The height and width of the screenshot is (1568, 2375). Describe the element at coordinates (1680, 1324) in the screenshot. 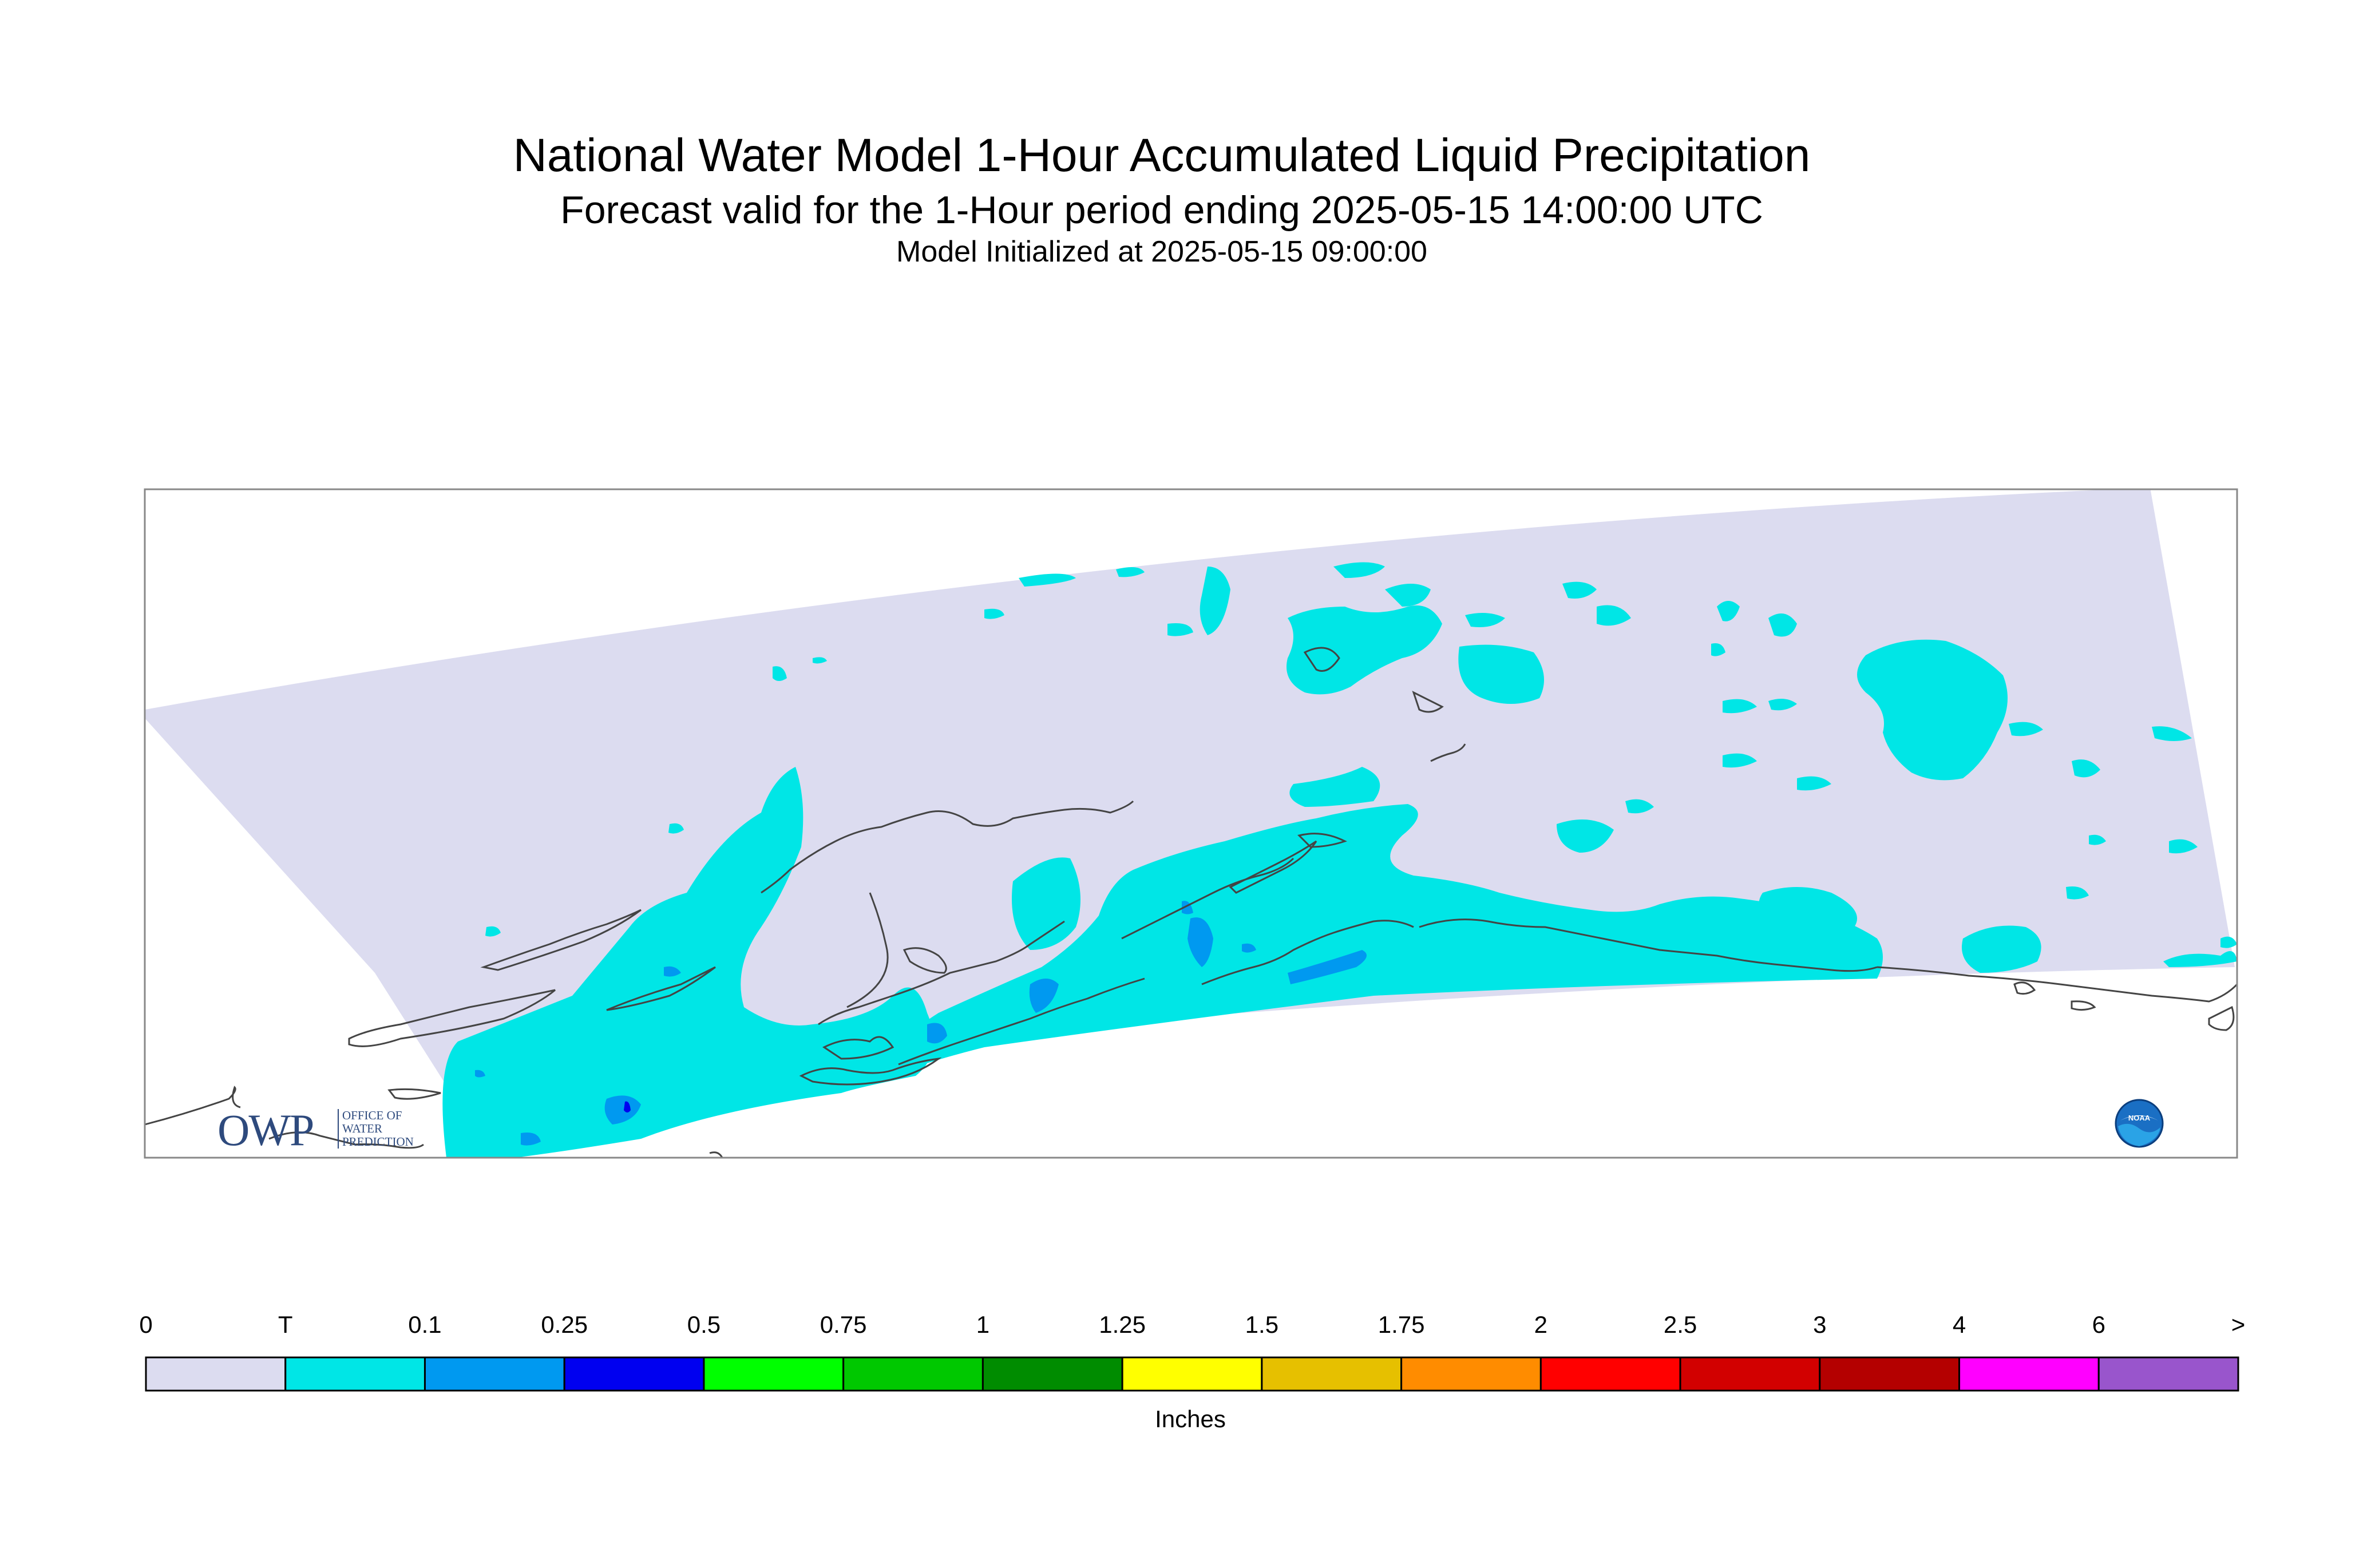

I see `colorbar-tick-label: 2.5` at that location.